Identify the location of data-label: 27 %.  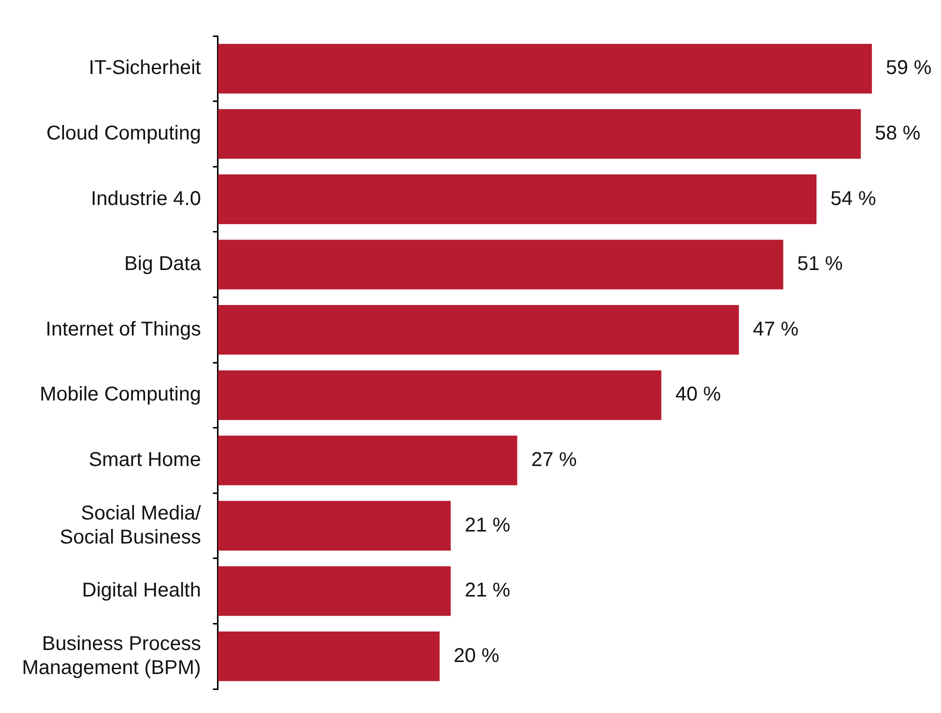
(554, 459).